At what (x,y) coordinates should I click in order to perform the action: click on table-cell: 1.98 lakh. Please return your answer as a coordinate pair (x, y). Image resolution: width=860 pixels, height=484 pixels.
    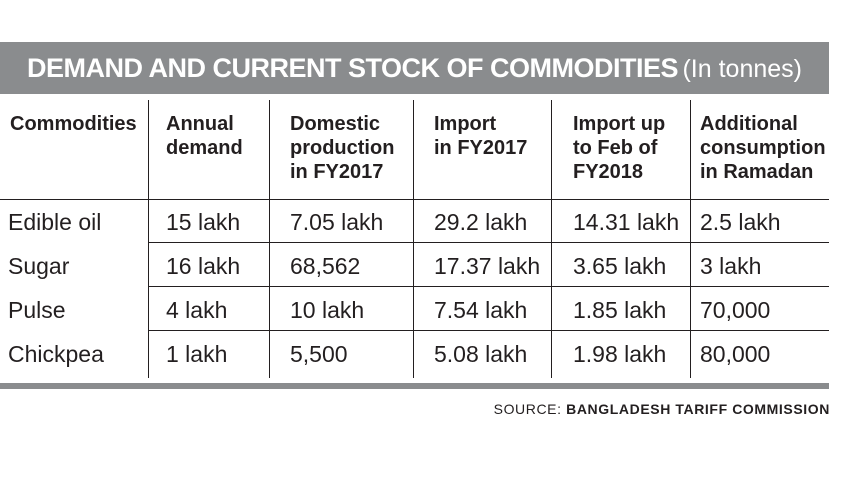
    Looking at the image, I should click on (620, 354).